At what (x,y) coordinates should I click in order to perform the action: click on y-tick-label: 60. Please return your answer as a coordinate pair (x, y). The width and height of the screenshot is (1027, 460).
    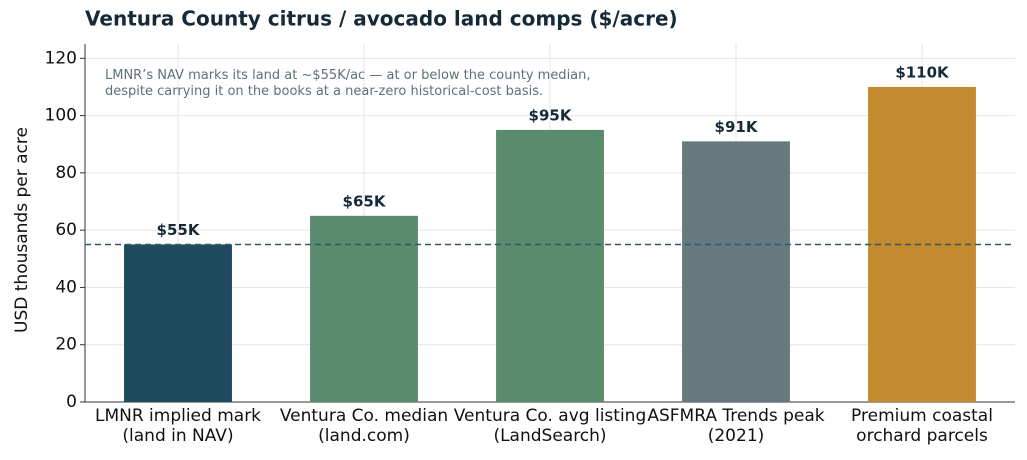
    Looking at the image, I should click on (66, 230).